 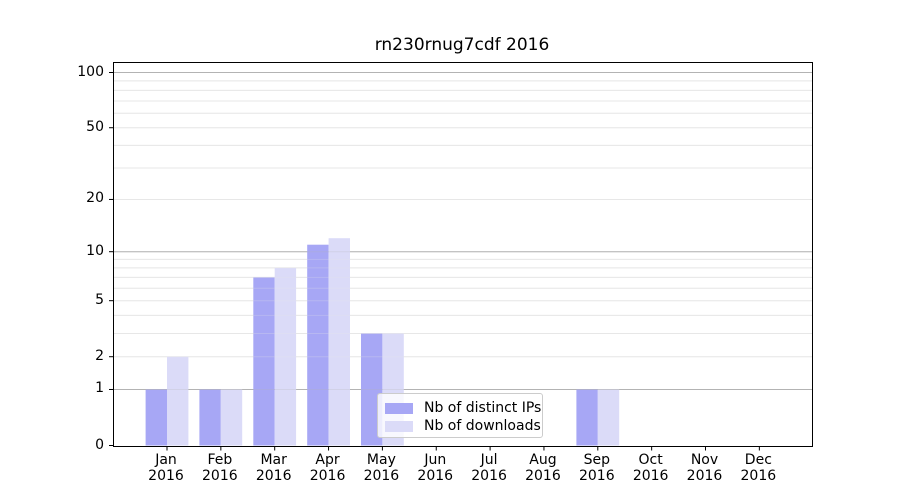 What do you see at coordinates (482, 426) in the screenshot?
I see `legend-label-downloads: Nb of downloads` at bounding box center [482, 426].